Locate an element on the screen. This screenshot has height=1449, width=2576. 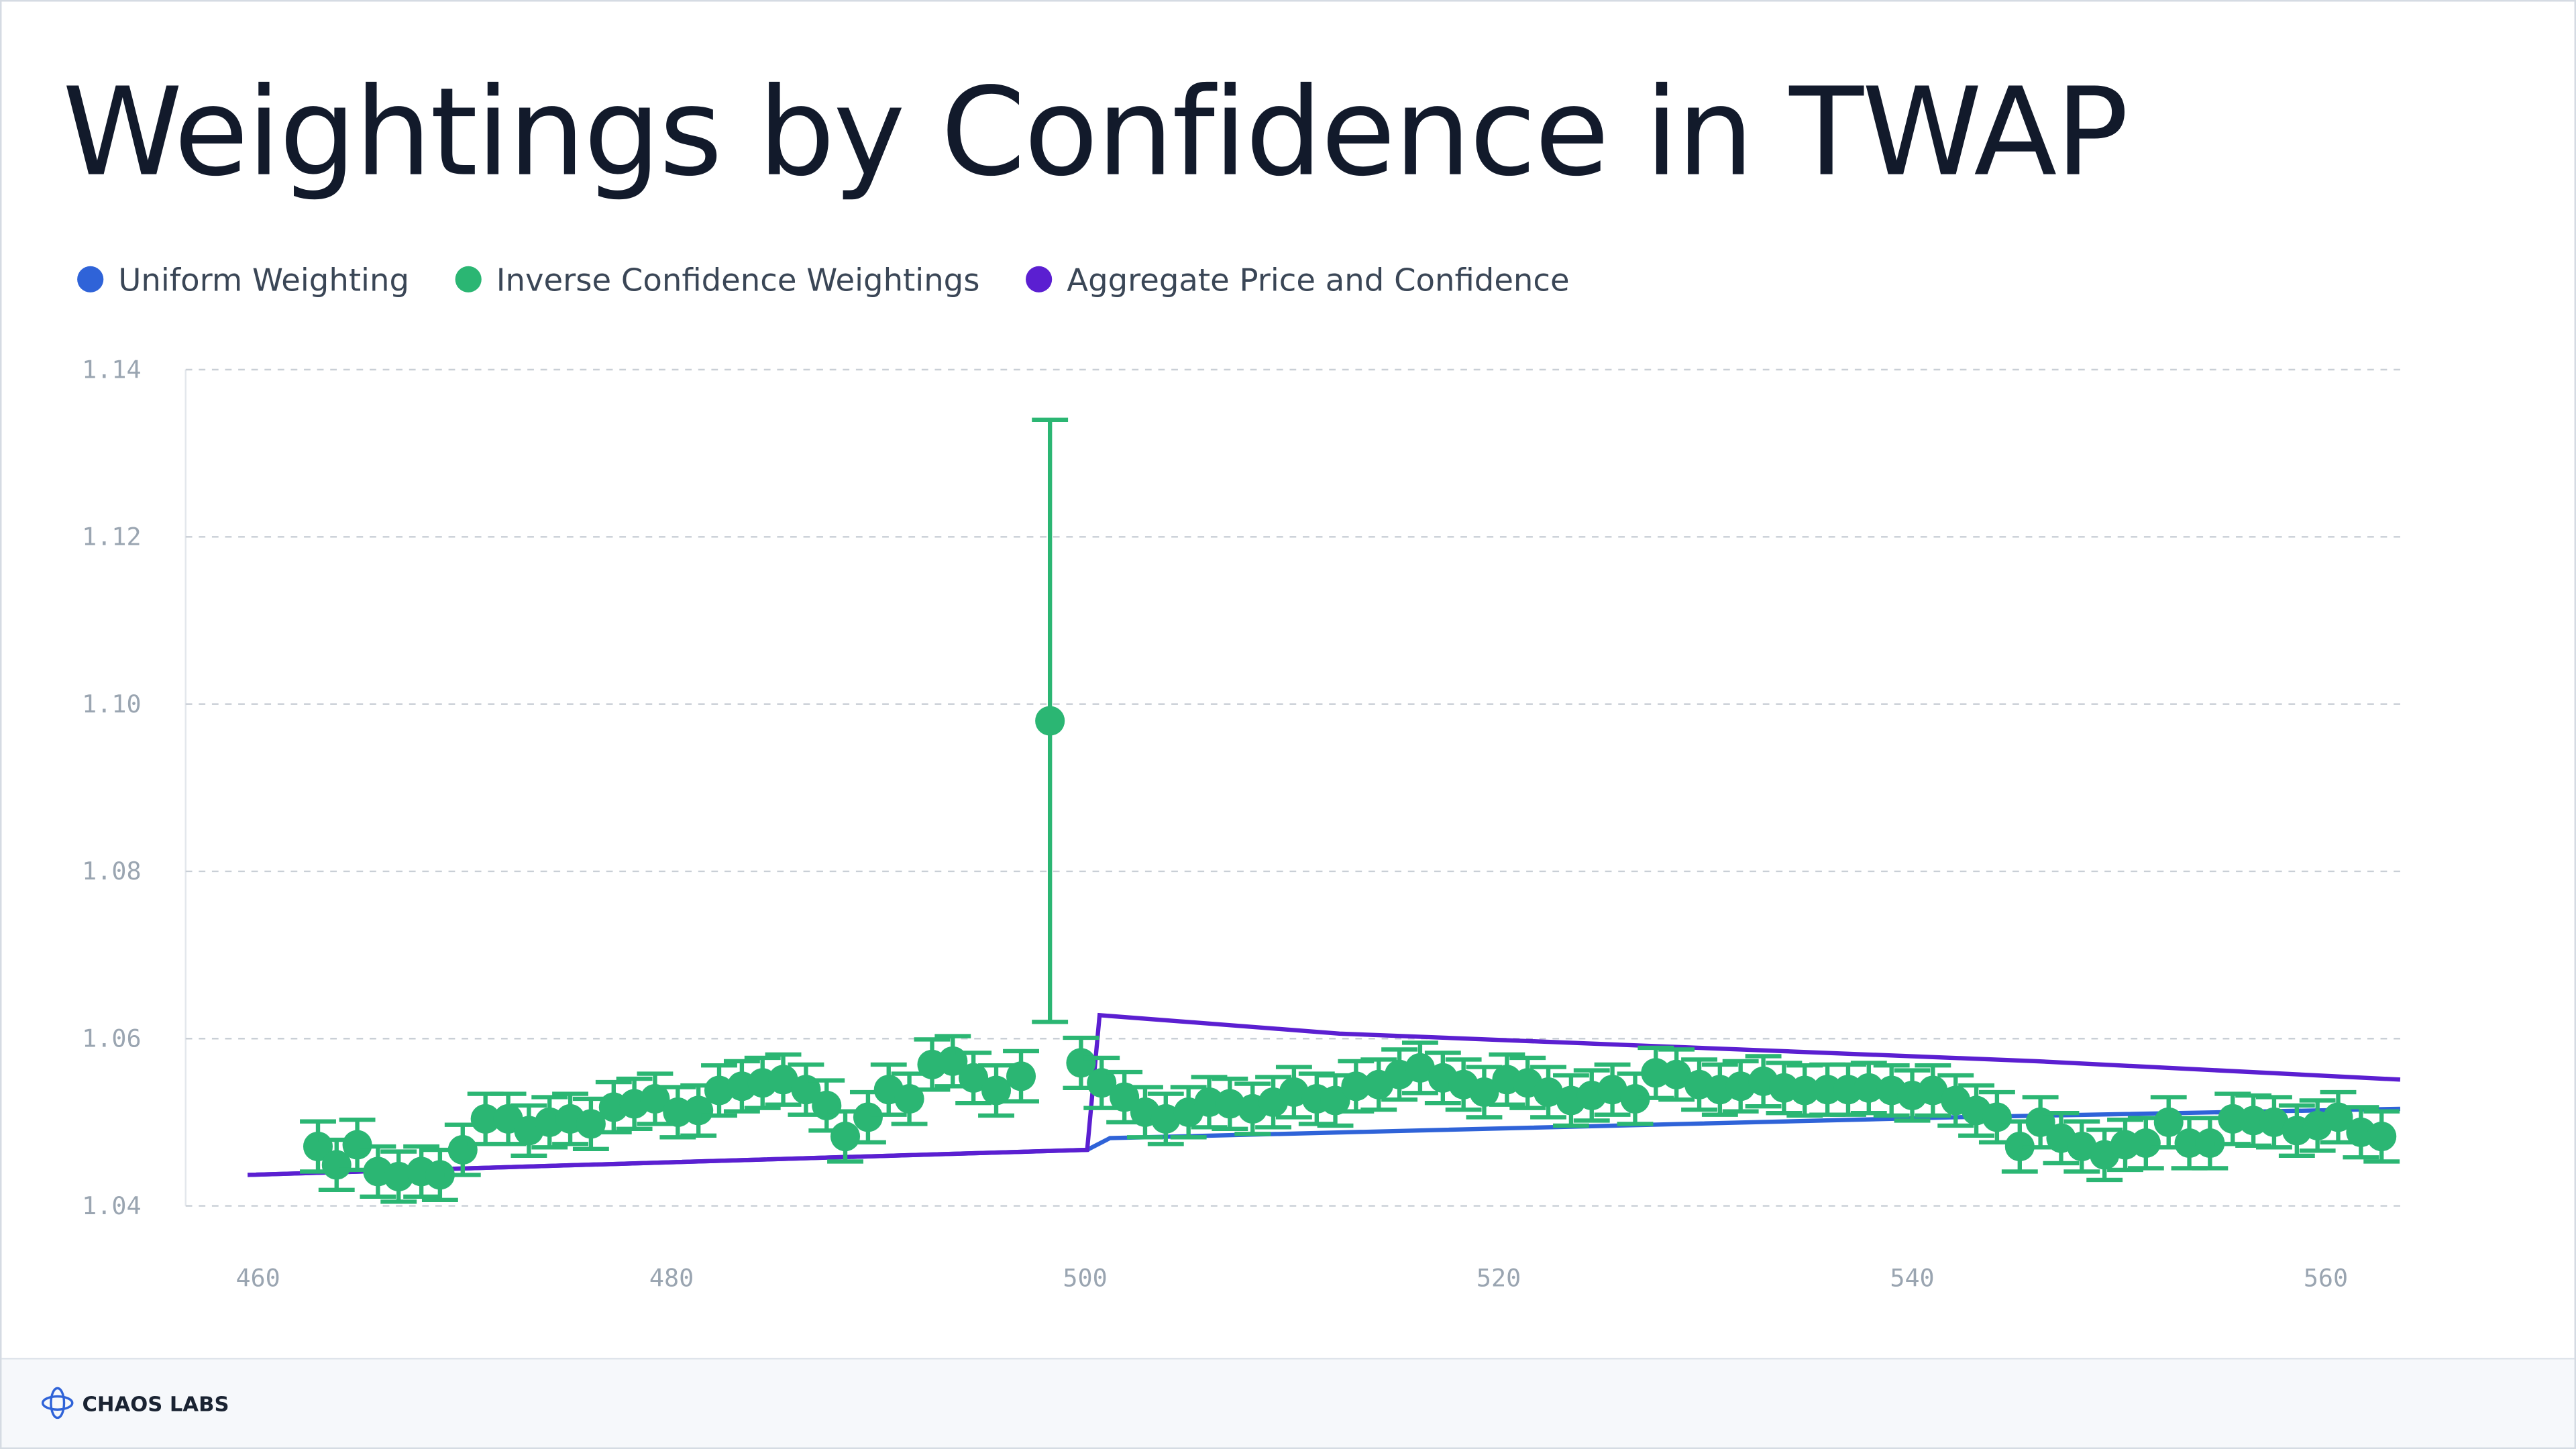
series-line is located at coordinates (1324, 1094).